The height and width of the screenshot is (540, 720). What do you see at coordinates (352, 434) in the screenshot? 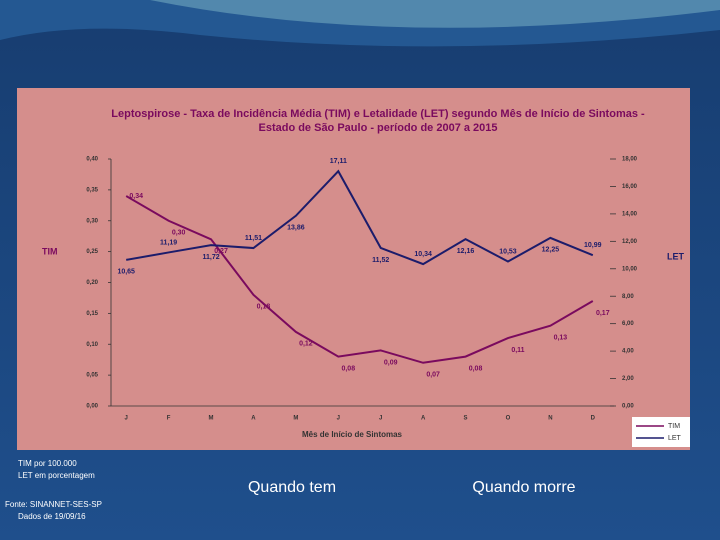
I see `x-axis-label: Mês de Início de Sintomas` at bounding box center [352, 434].